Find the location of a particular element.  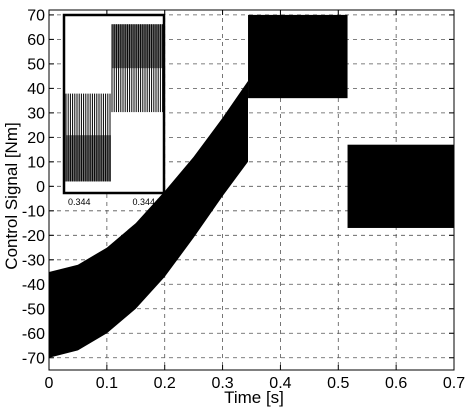

inset-x-tick-label: 0.3444 is located at coordinates (146, 202).